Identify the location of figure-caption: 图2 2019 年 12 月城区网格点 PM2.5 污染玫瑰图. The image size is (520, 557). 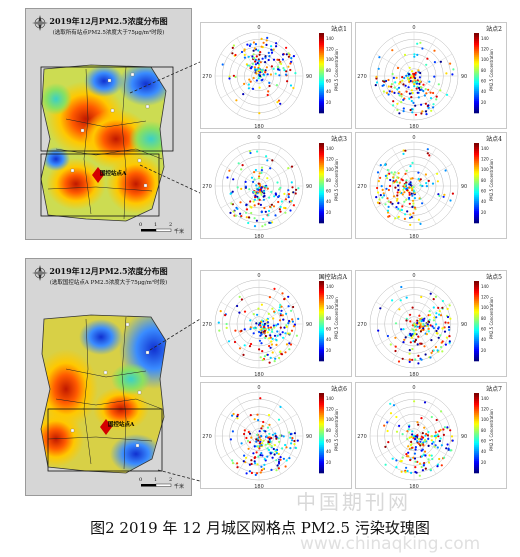
(260, 528).